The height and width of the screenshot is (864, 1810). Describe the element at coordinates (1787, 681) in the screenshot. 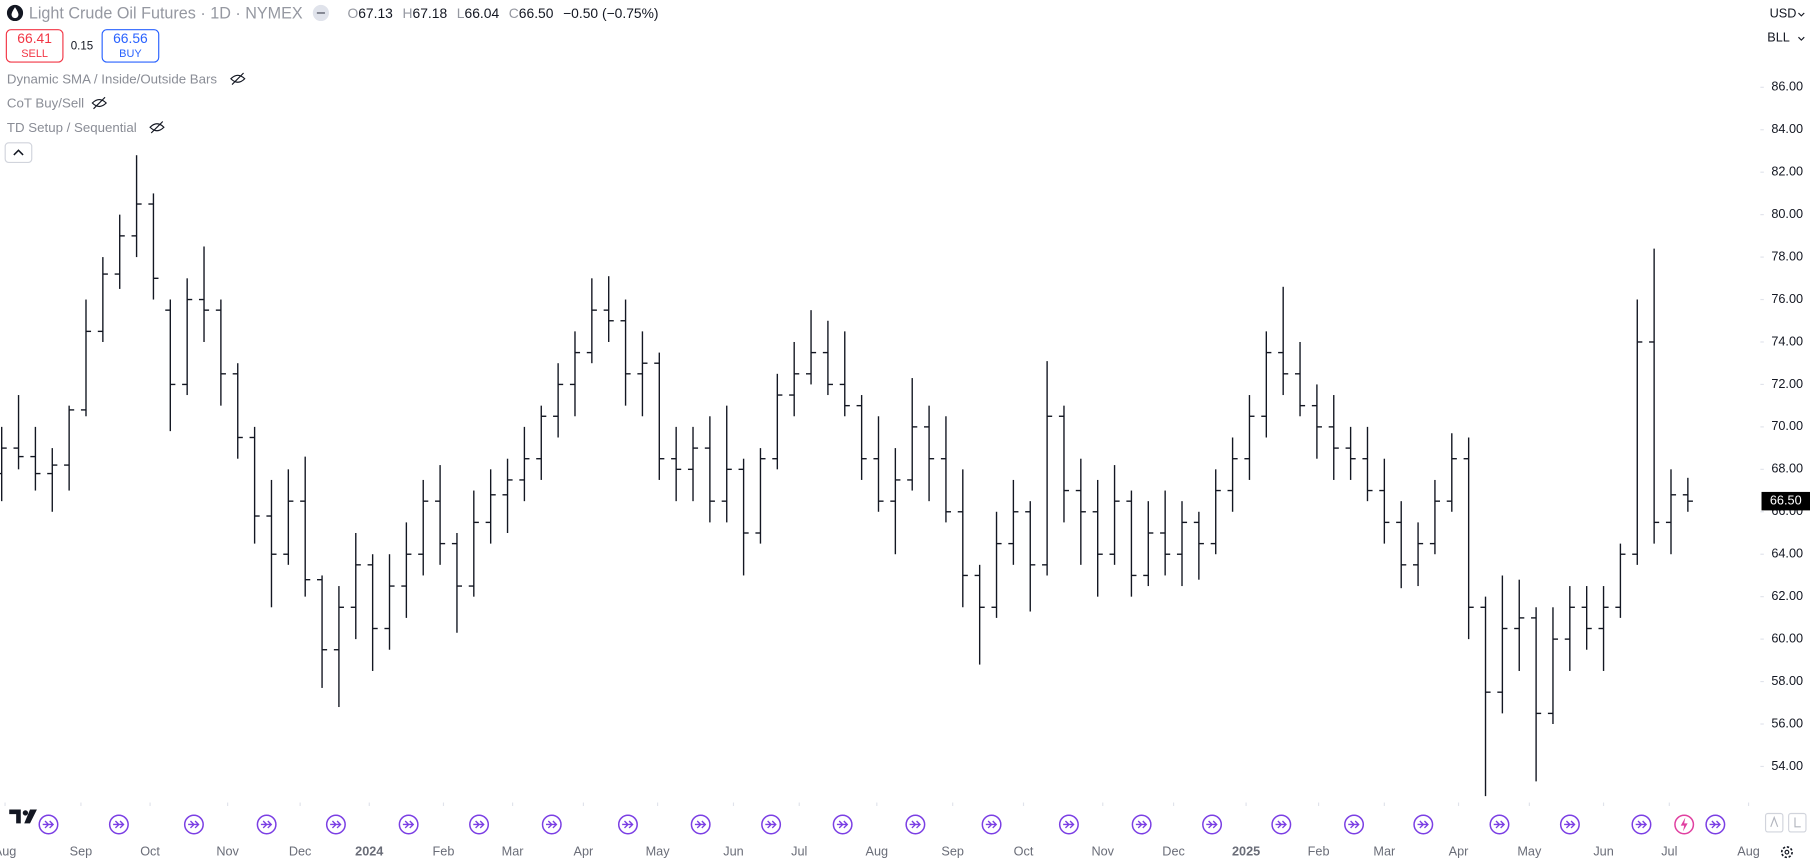

I see `y-tick-label: 58.00` at that location.